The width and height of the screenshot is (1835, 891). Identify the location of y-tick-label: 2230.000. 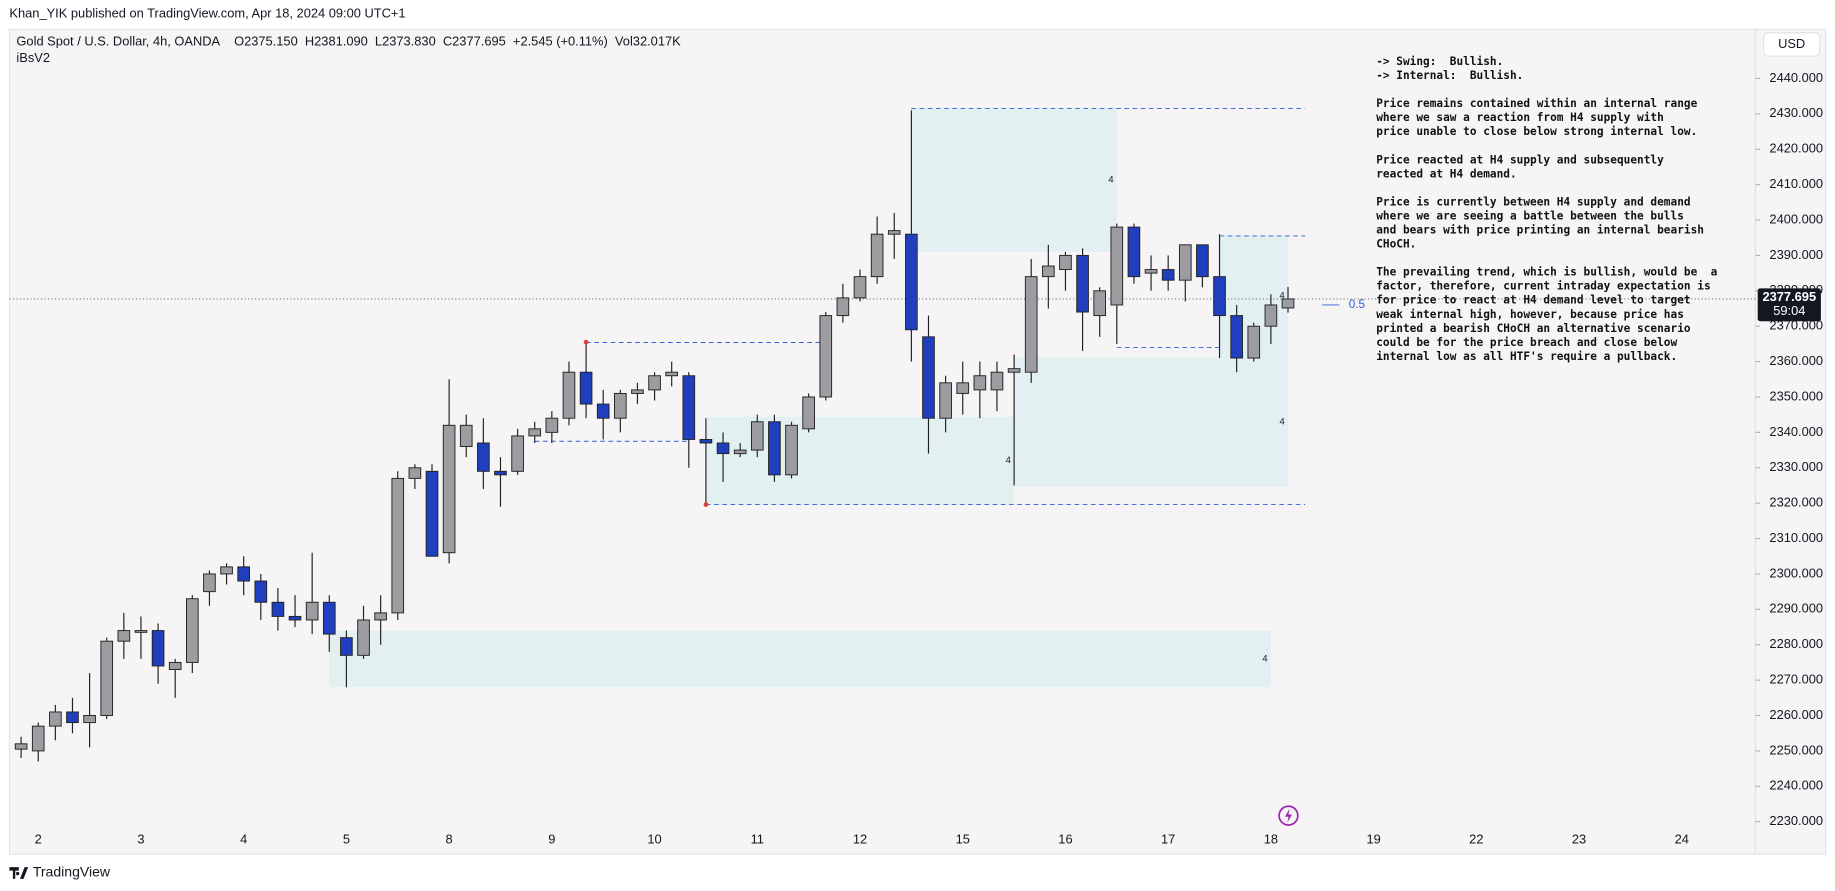
(1796, 820).